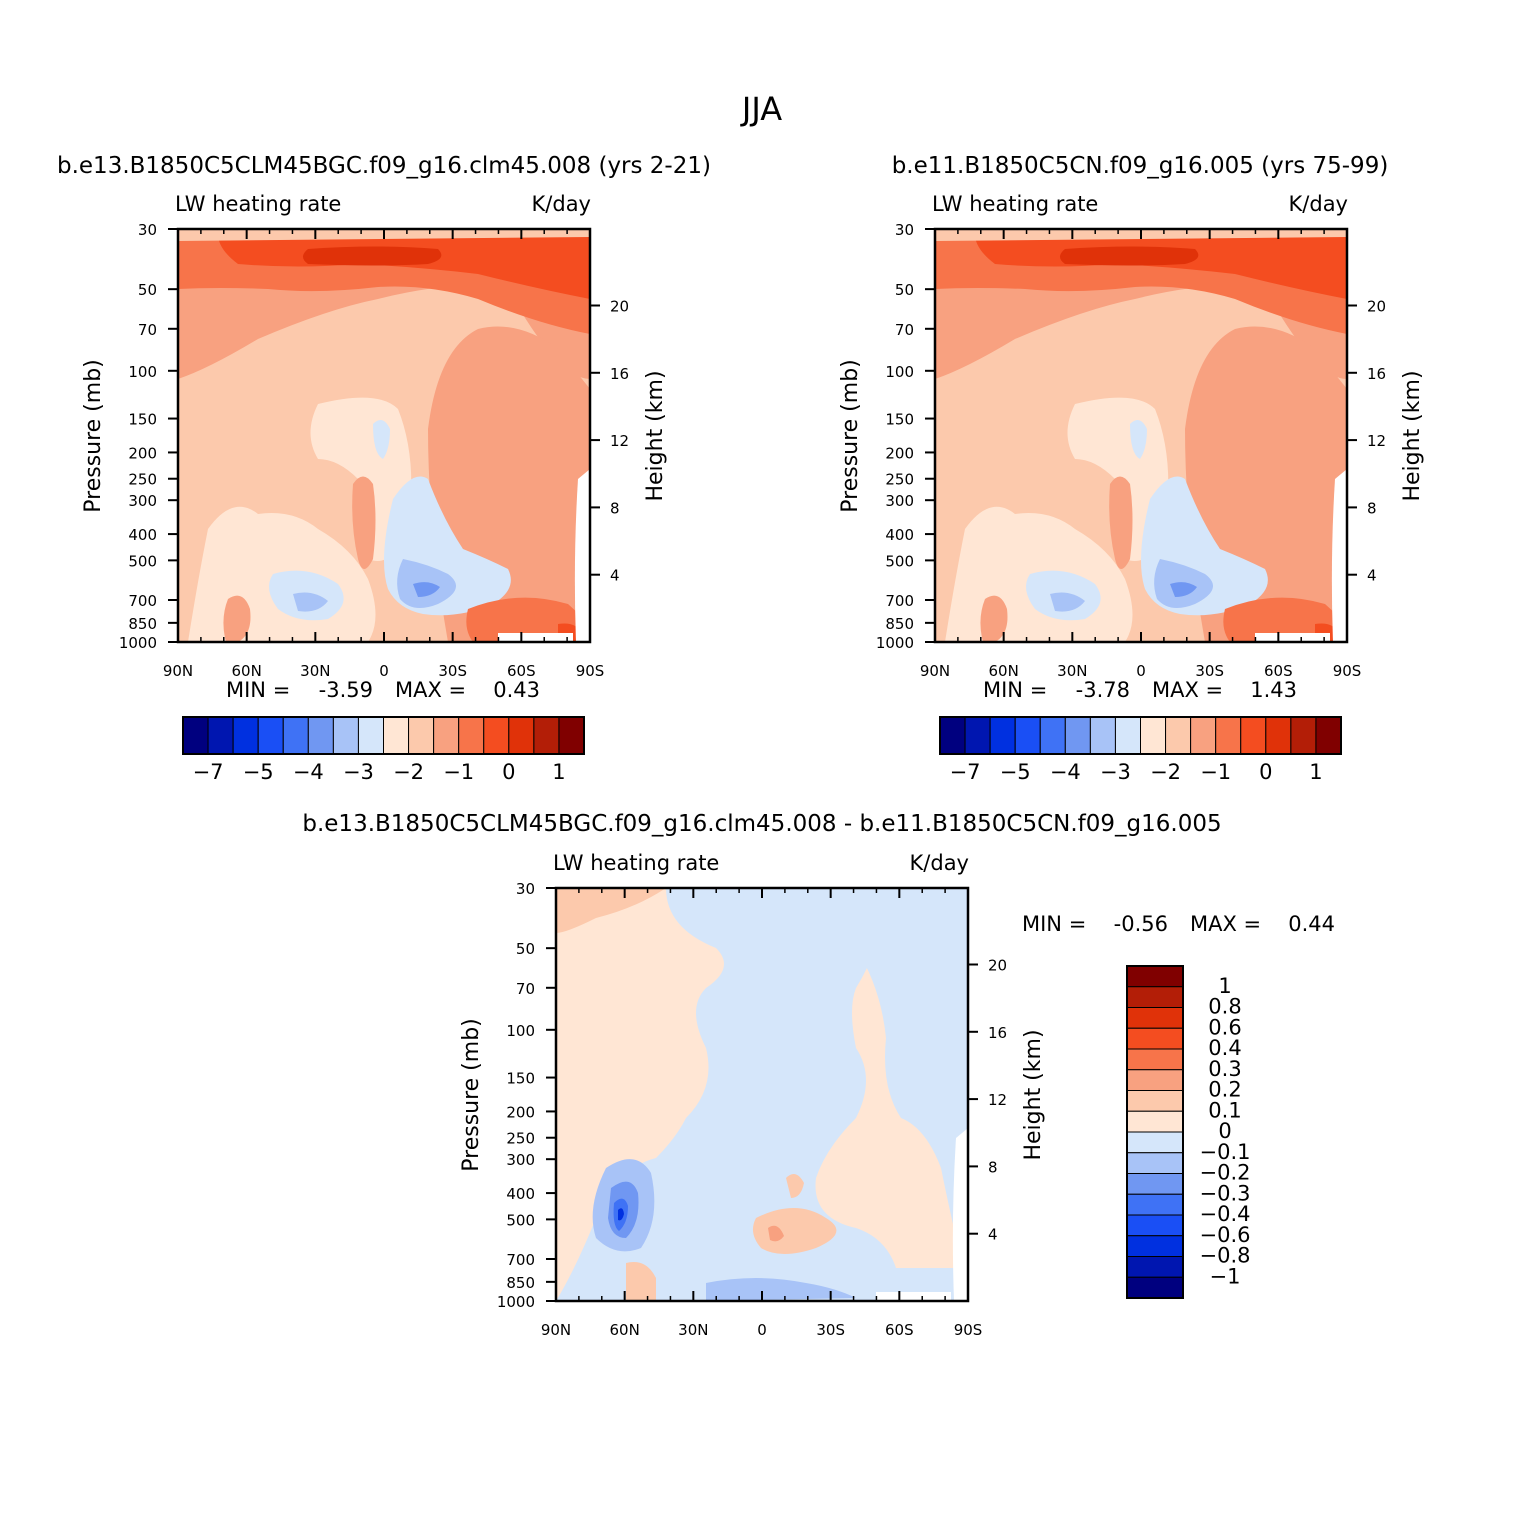 The image size is (1524, 1524). I want to click on min-label: MIN =, so click(1054, 924).